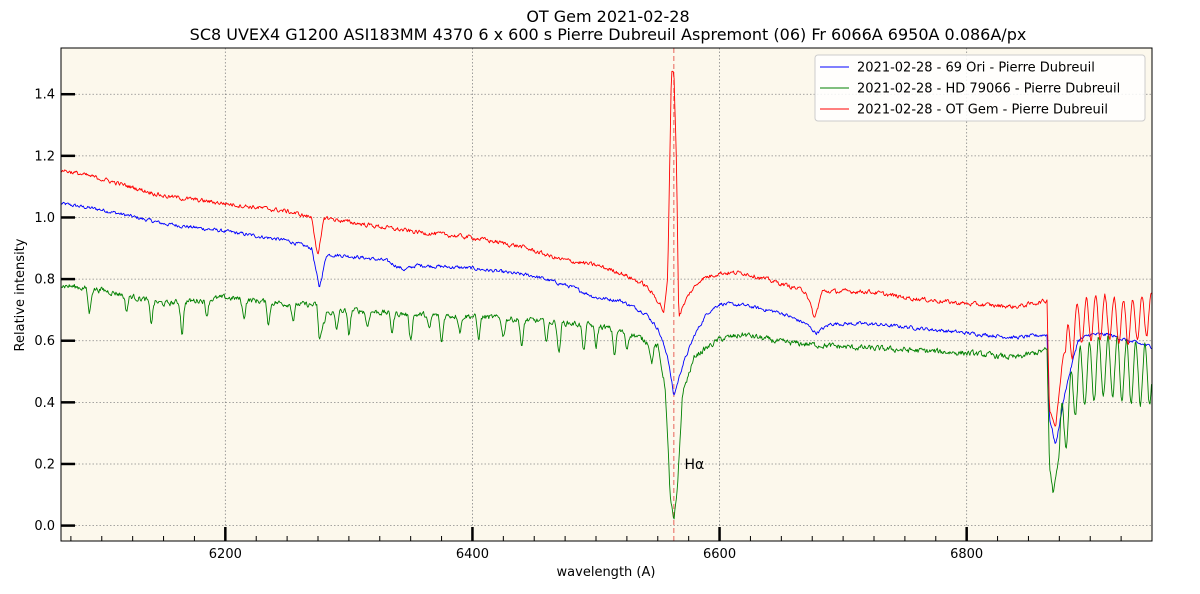  I want to click on x-tick-label: 6200, so click(225, 554).